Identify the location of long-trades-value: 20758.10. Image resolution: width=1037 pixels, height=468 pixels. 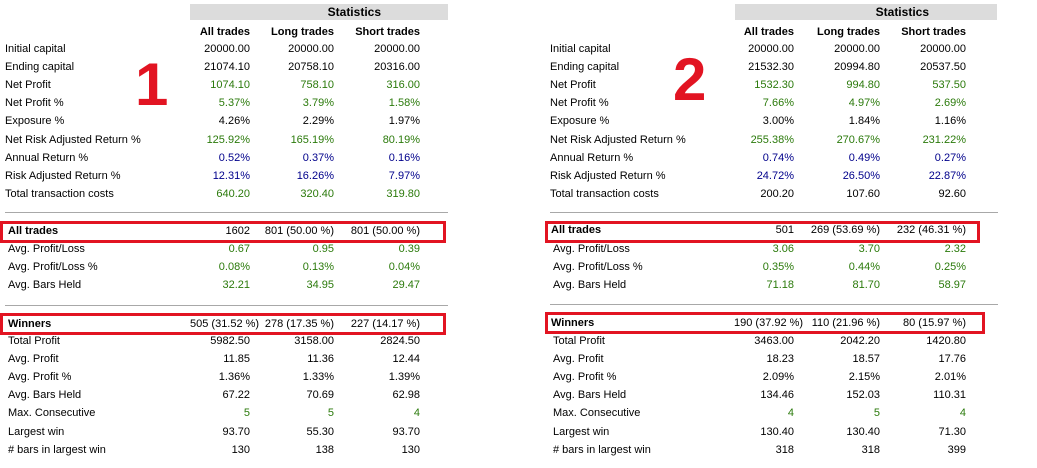
(311, 67).